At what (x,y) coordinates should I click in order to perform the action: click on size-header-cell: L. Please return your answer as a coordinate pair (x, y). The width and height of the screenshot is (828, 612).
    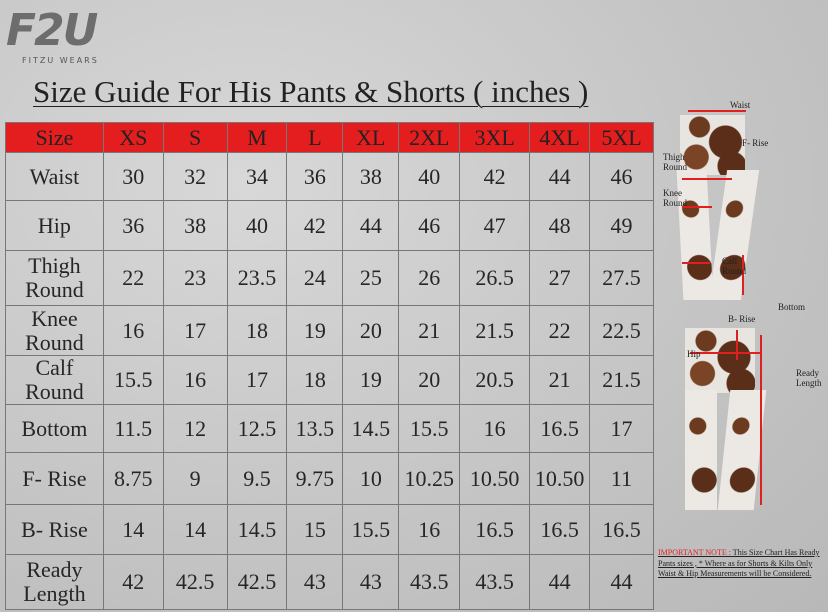
    Looking at the image, I should click on (315, 137).